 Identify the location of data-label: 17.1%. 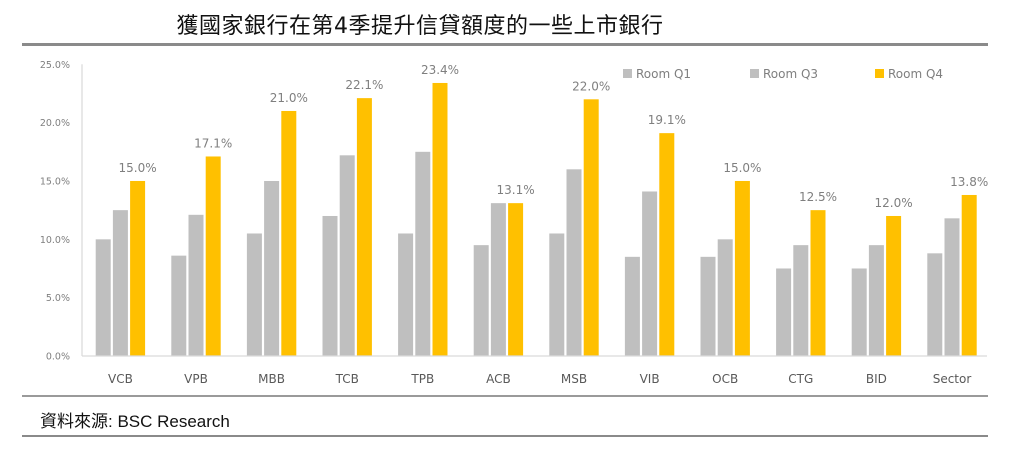
(213, 143).